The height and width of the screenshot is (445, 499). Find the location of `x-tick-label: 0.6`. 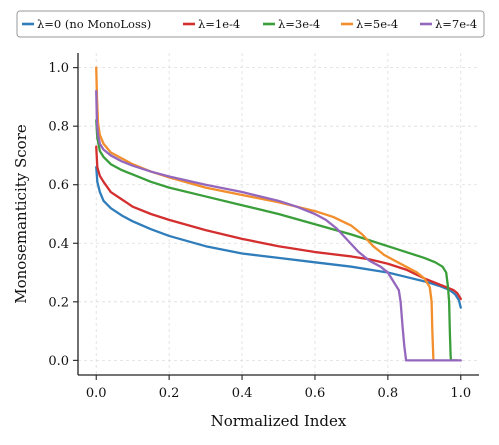

x-tick-label: 0.6 is located at coordinates (315, 393).